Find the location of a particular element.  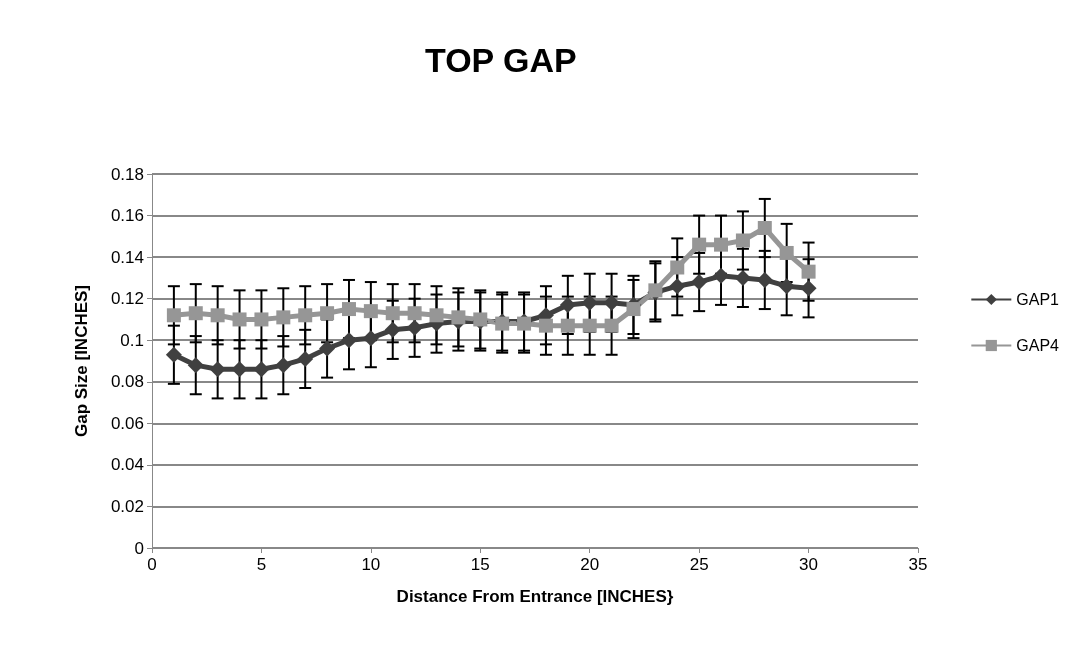

y-tick-label: 0.12 is located at coordinates (127, 299).